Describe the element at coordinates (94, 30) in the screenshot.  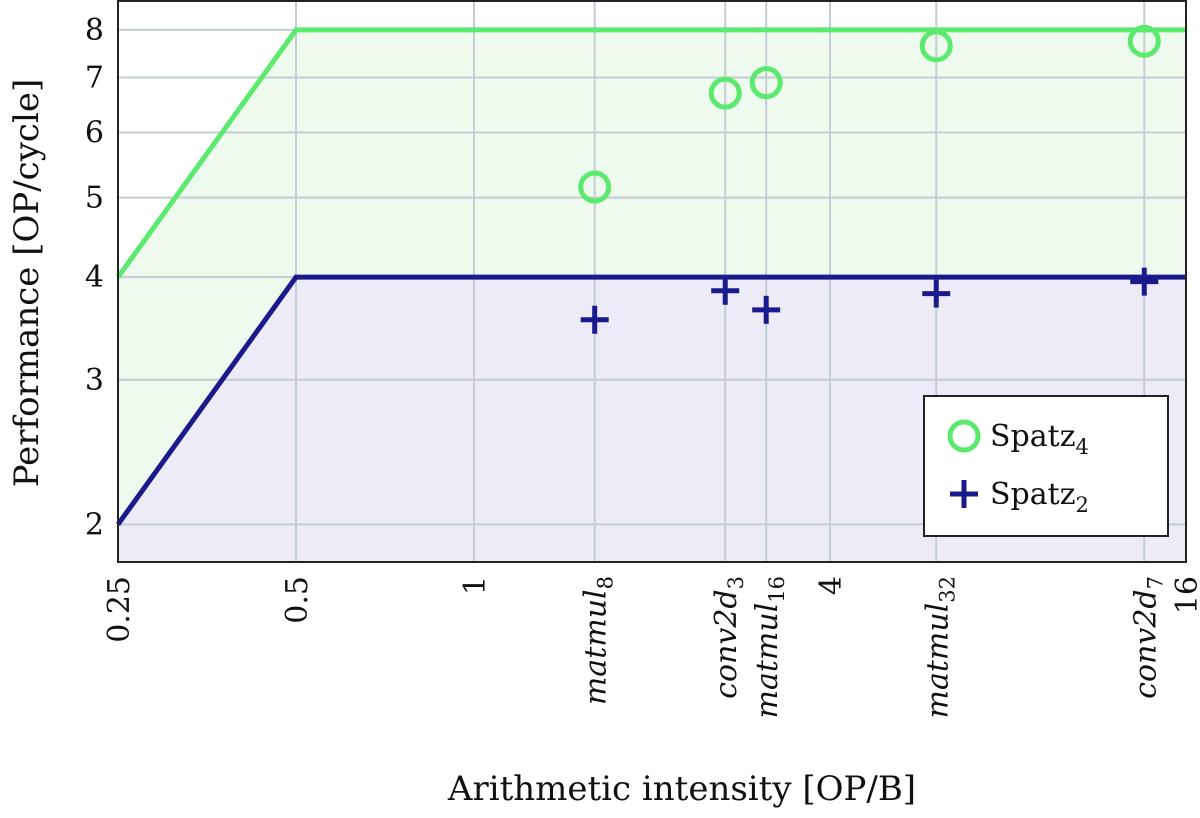
I see `y-tick-label: 8` at that location.